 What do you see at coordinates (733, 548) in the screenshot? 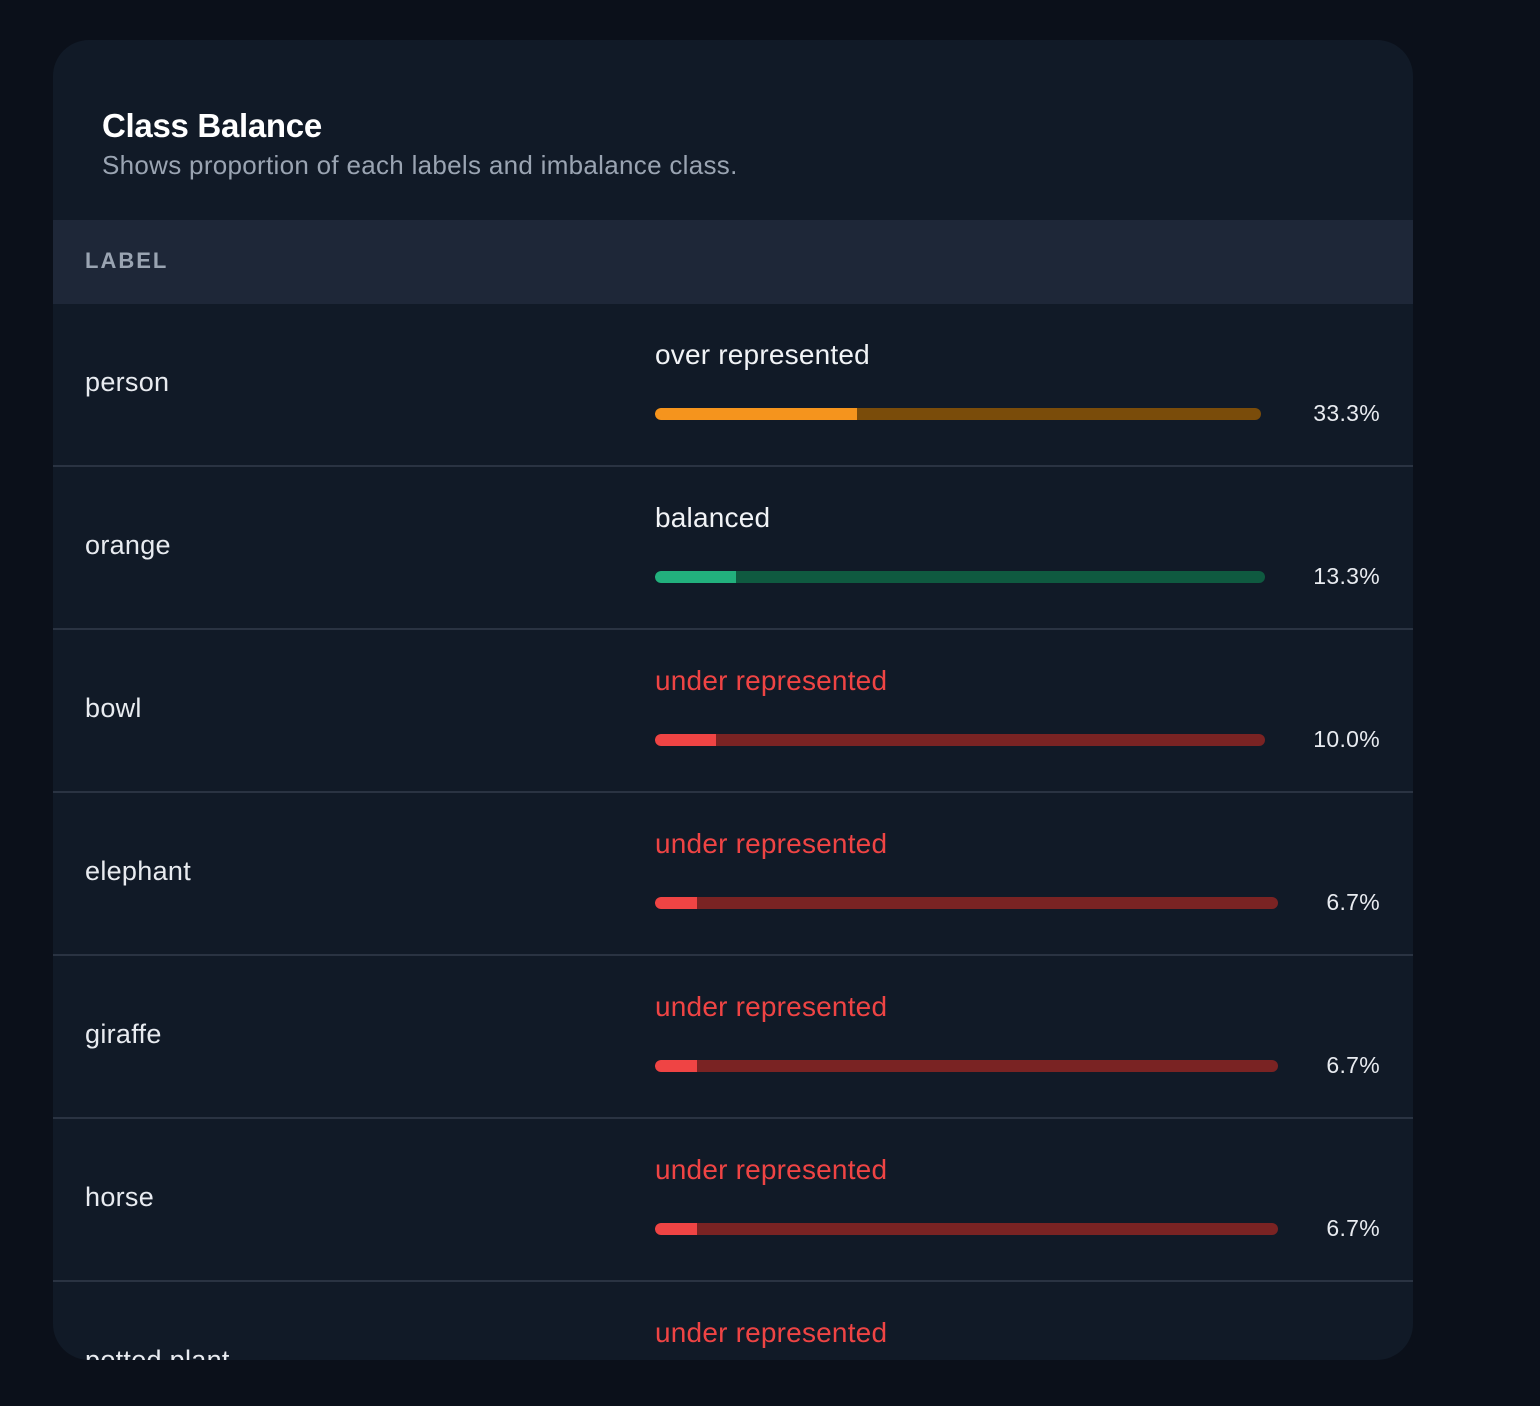
I see `table-row: orange balanced 13.3%` at bounding box center [733, 548].